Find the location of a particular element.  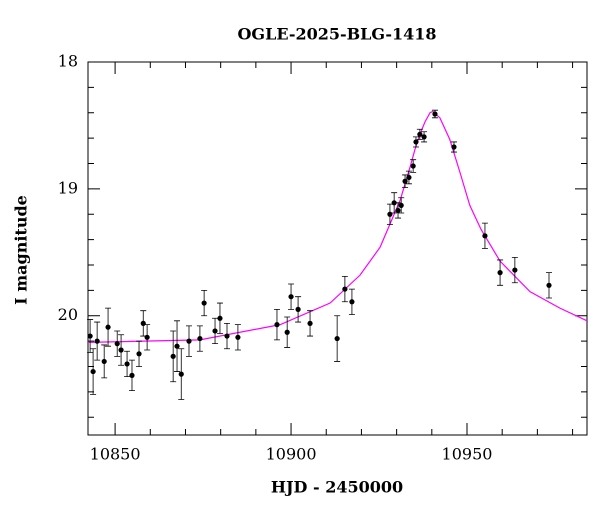

y-tick-label: 19 is located at coordinates (68, 187).